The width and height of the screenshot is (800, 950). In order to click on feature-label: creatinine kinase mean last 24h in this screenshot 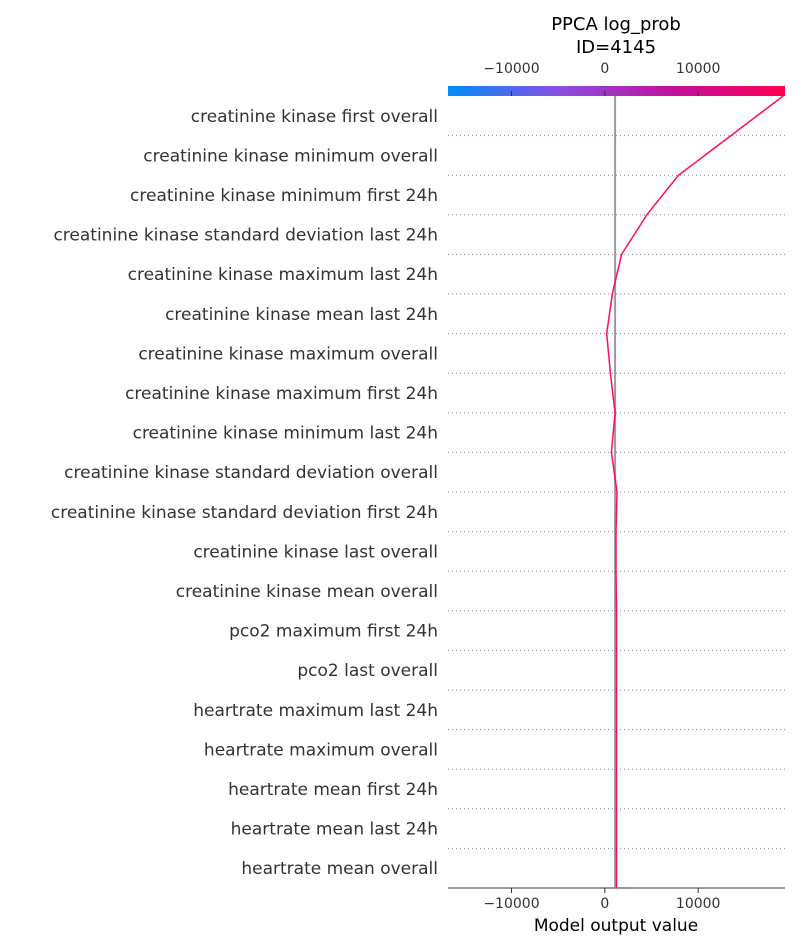, I will do `click(301, 315)`.